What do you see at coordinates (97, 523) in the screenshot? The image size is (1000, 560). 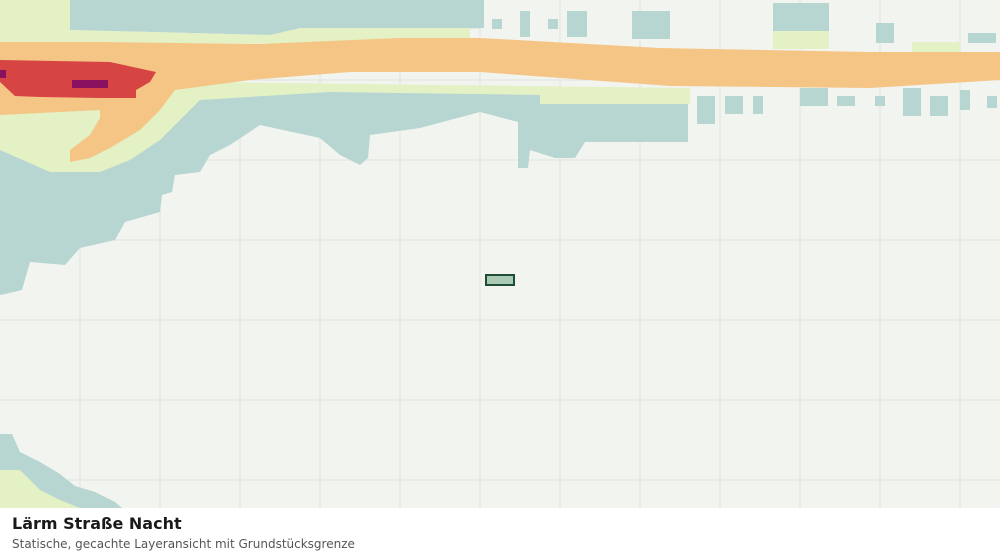 I see `map-title: Lärm Straße Nacht` at bounding box center [97, 523].